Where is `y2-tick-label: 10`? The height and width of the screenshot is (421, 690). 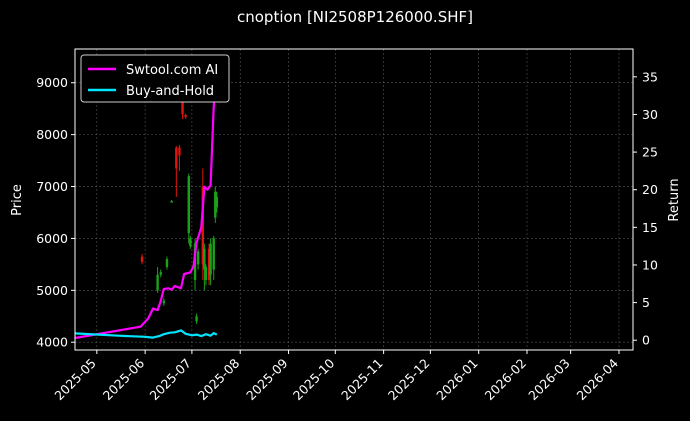 y2-tick-label: 10 is located at coordinates (650, 264).